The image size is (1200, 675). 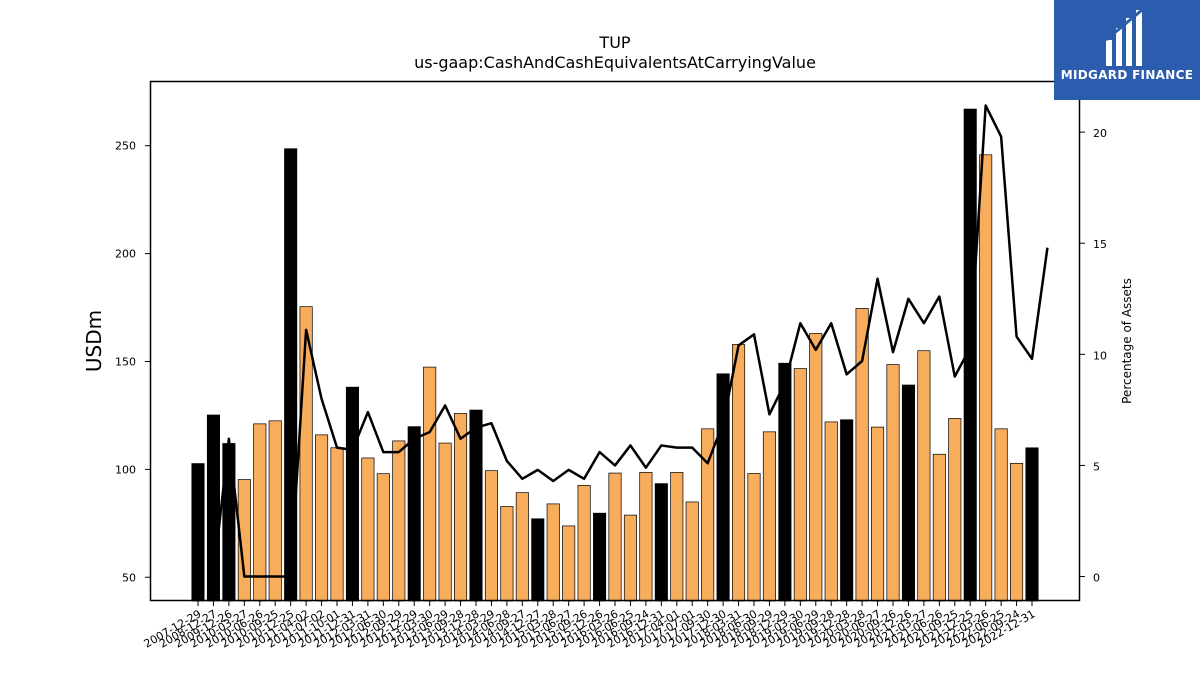 I want to click on chart-title: TUP, so click(x=614, y=42).